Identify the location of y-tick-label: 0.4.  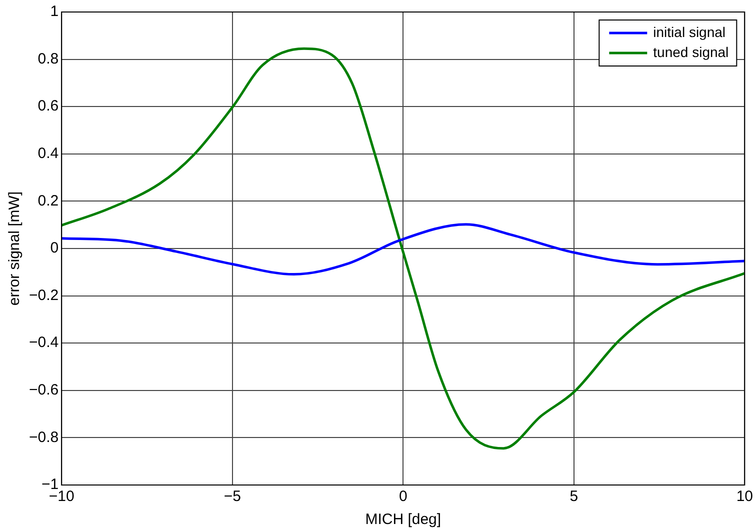
(48, 153).